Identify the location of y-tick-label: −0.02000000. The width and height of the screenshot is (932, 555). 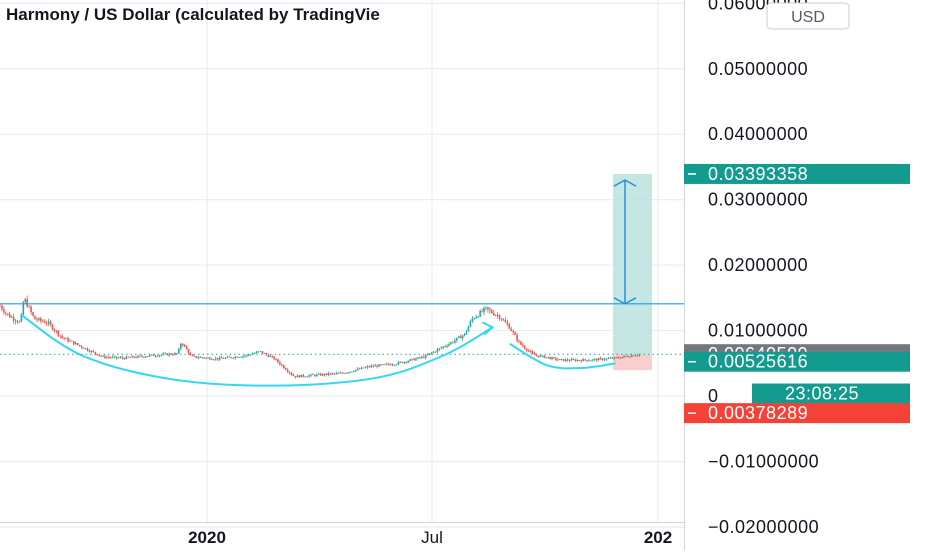
(763, 527).